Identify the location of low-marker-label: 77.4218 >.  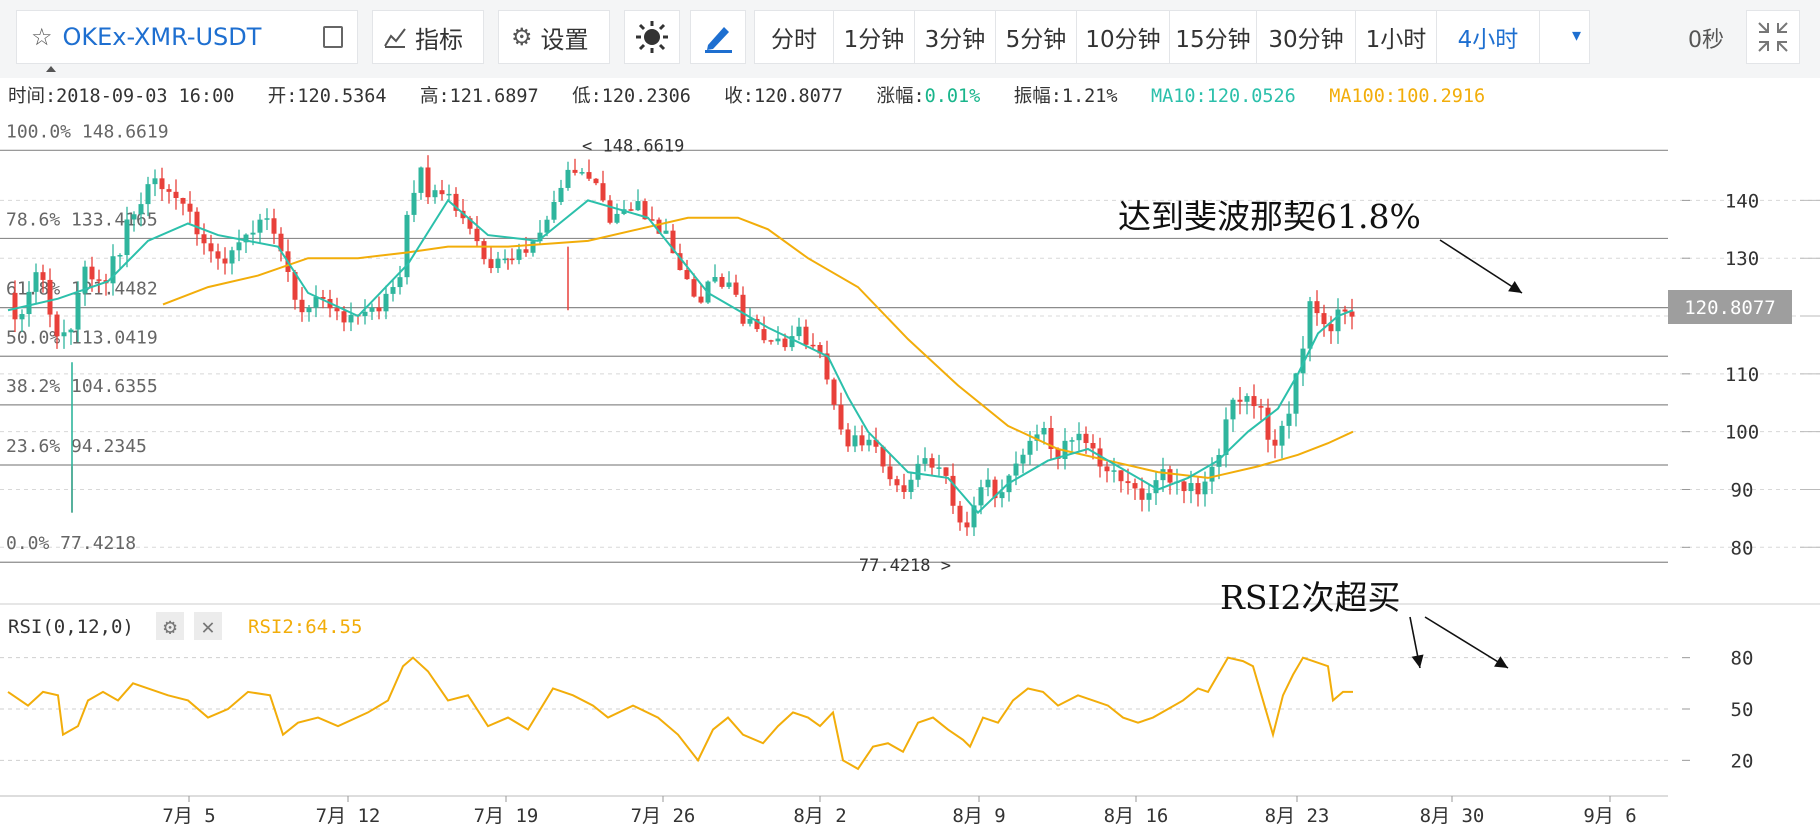
(905, 566).